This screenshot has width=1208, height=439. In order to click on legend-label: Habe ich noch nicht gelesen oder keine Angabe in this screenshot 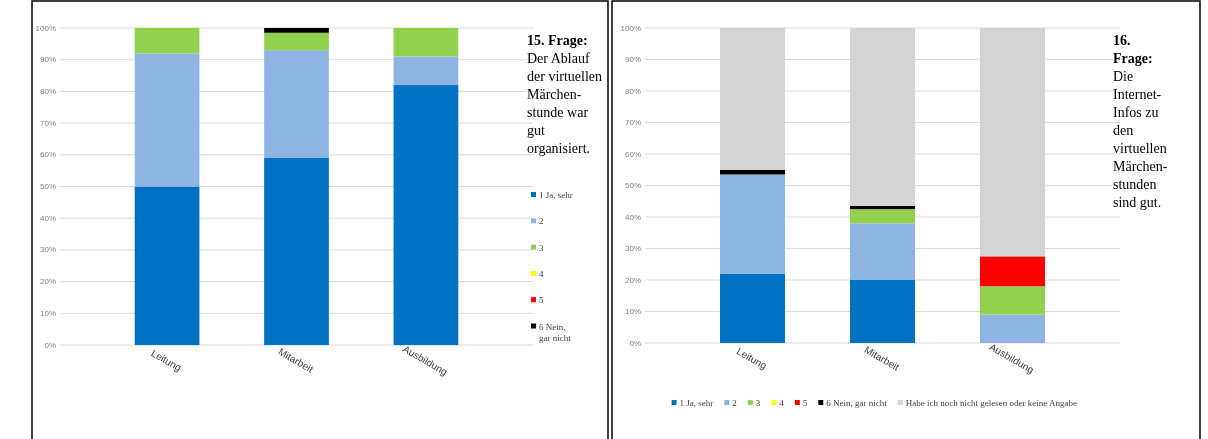, I will do `click(991, 403)`.